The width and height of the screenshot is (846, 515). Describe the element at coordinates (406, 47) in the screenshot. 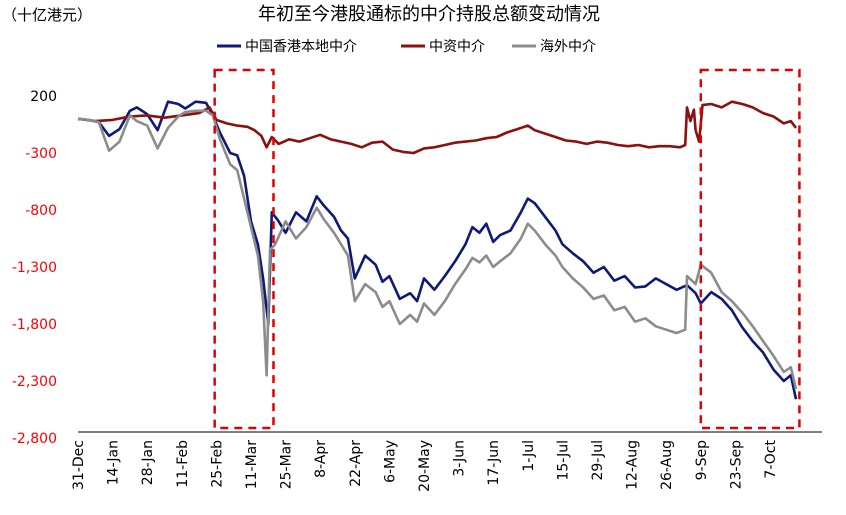

I see `legend: 中国香港本地中介 中资中介 海外中介` at that location.